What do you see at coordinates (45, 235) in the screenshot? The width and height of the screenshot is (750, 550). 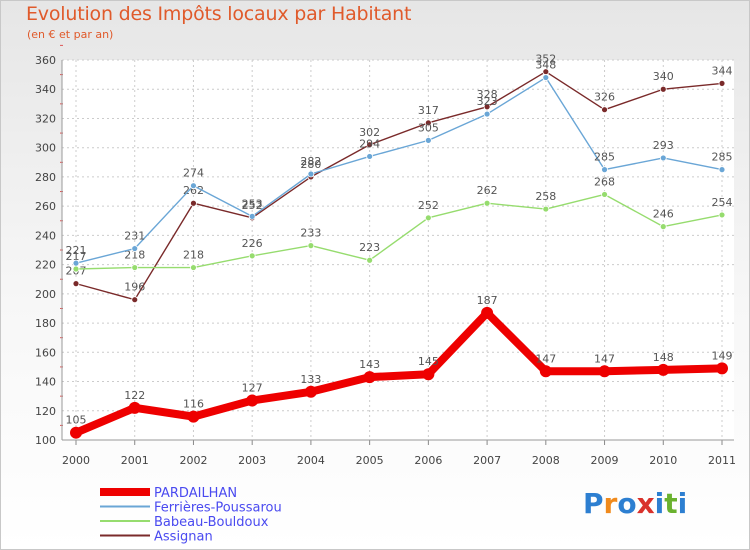 I see `y-tick-label: 240` at bounding box center [45, 235].